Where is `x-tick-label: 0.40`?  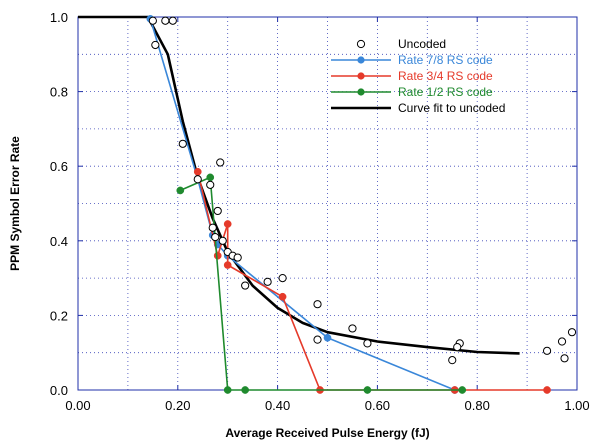 x-tick-label: 0.40 is located at coordinates (277, 405).